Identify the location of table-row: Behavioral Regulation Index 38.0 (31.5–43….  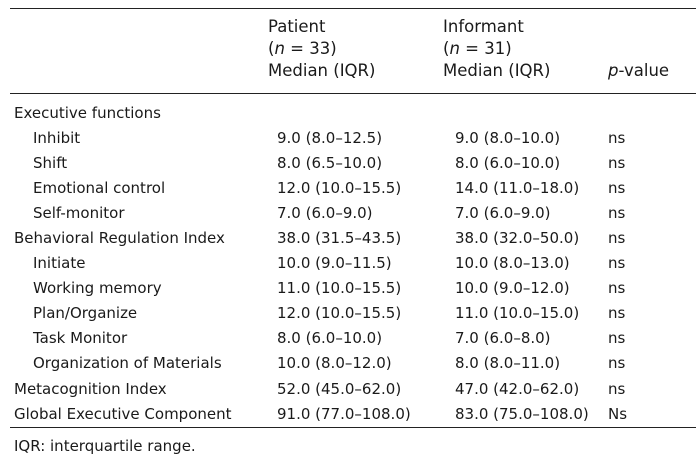
(346, 237).